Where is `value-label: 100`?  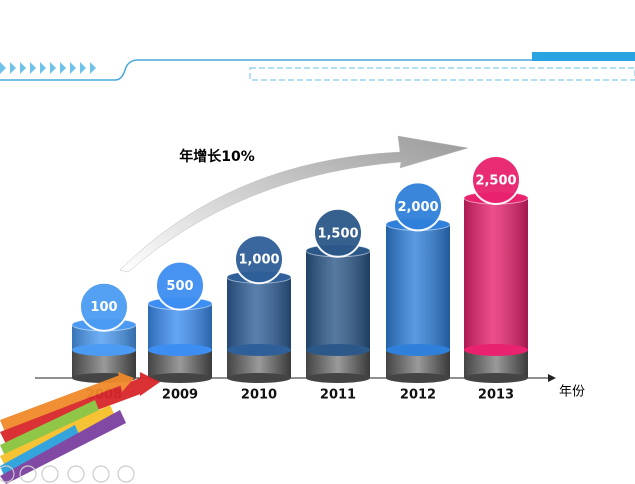
value-label: 100 is located at coordinates (103, 307).